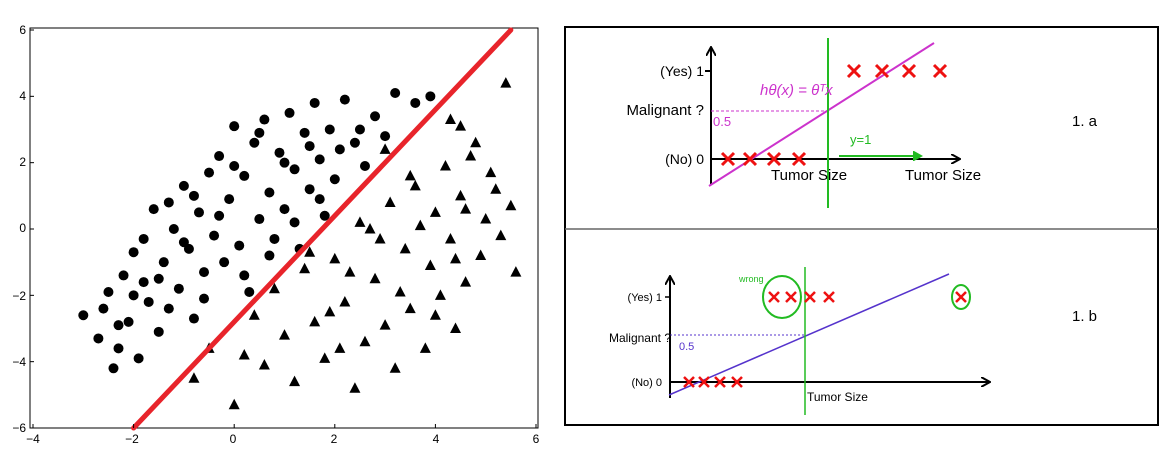 The image size is (1163, 453). I want to click on tumor-size-mid-label: Tumor Size, so click(809, 175).